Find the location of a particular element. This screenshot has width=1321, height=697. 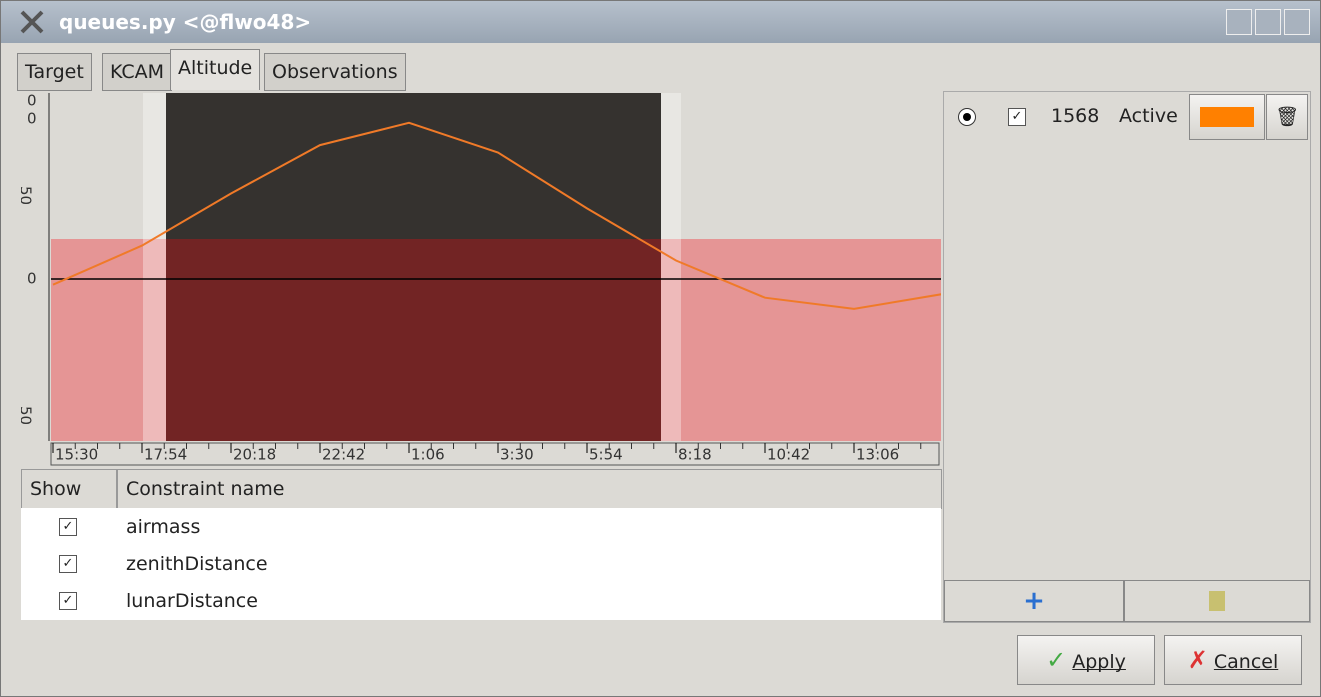

constraint-row: ✓ zenithDistance is located at coordinates (481, 564).